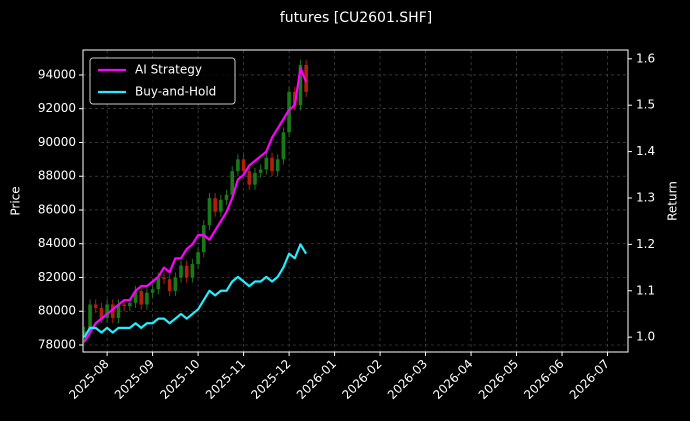 This screenshot has width=690, height=421. What do you see at coordinates (645, 337) in the screenshot?
I see `y2-tick-label: 1.0` at bounding box center [645, 337].